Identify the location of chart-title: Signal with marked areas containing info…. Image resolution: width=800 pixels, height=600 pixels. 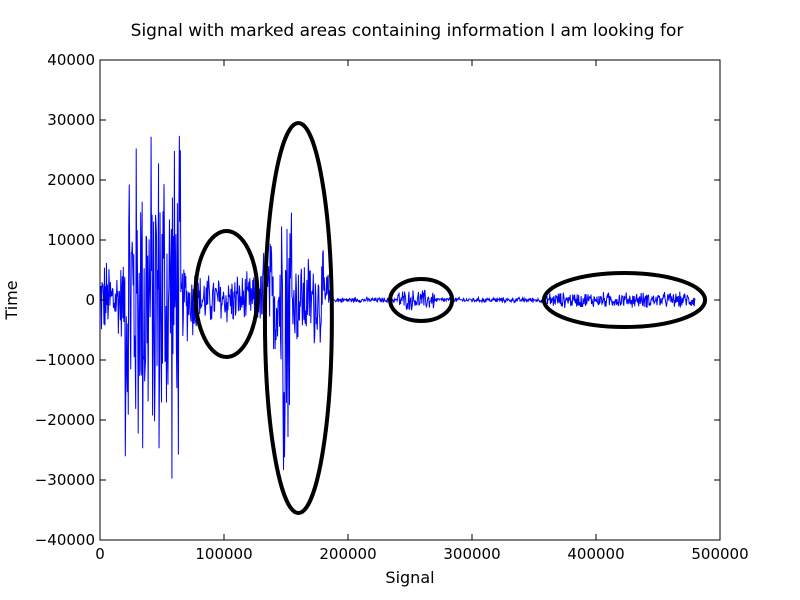
(407, 31).